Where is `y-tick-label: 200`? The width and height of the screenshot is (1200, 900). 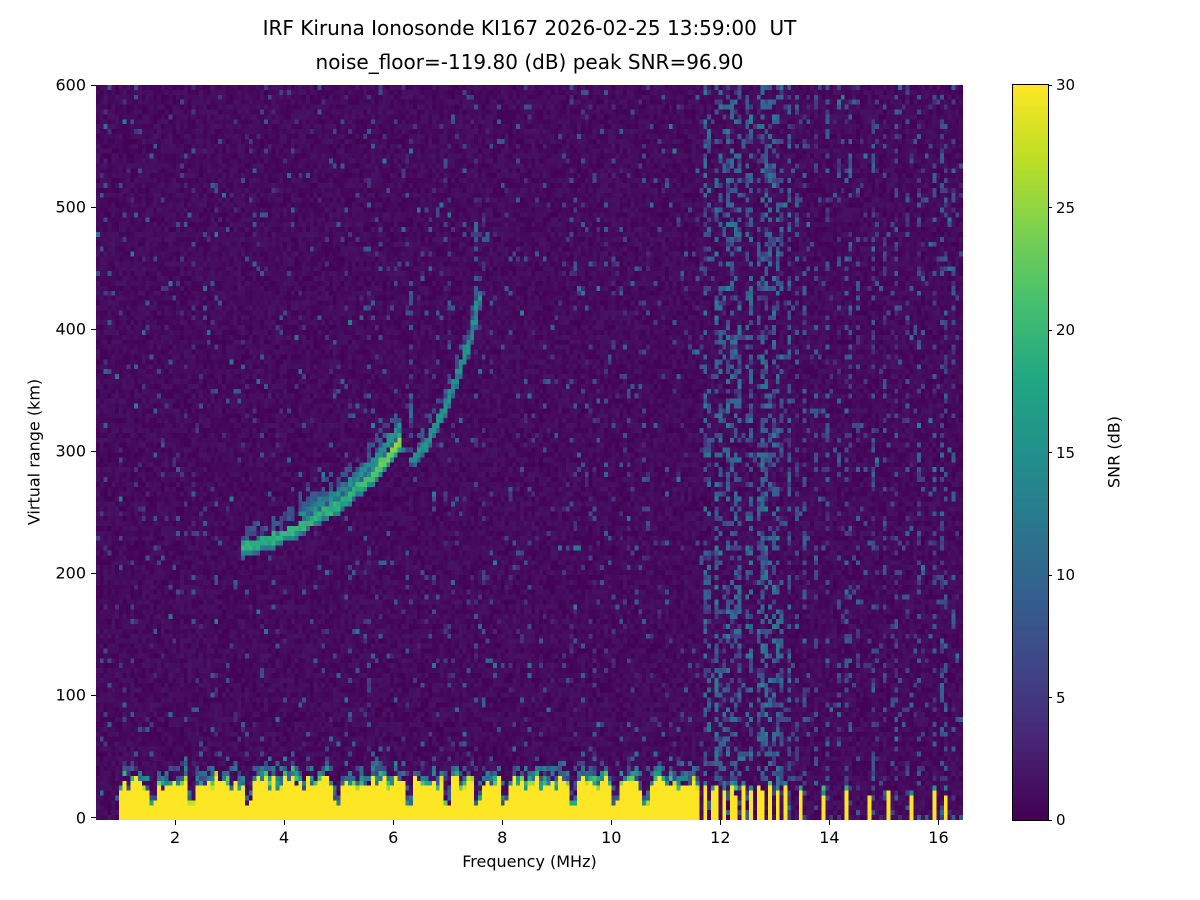
y-tick-label: 200 is located at coordinates (70, 573).